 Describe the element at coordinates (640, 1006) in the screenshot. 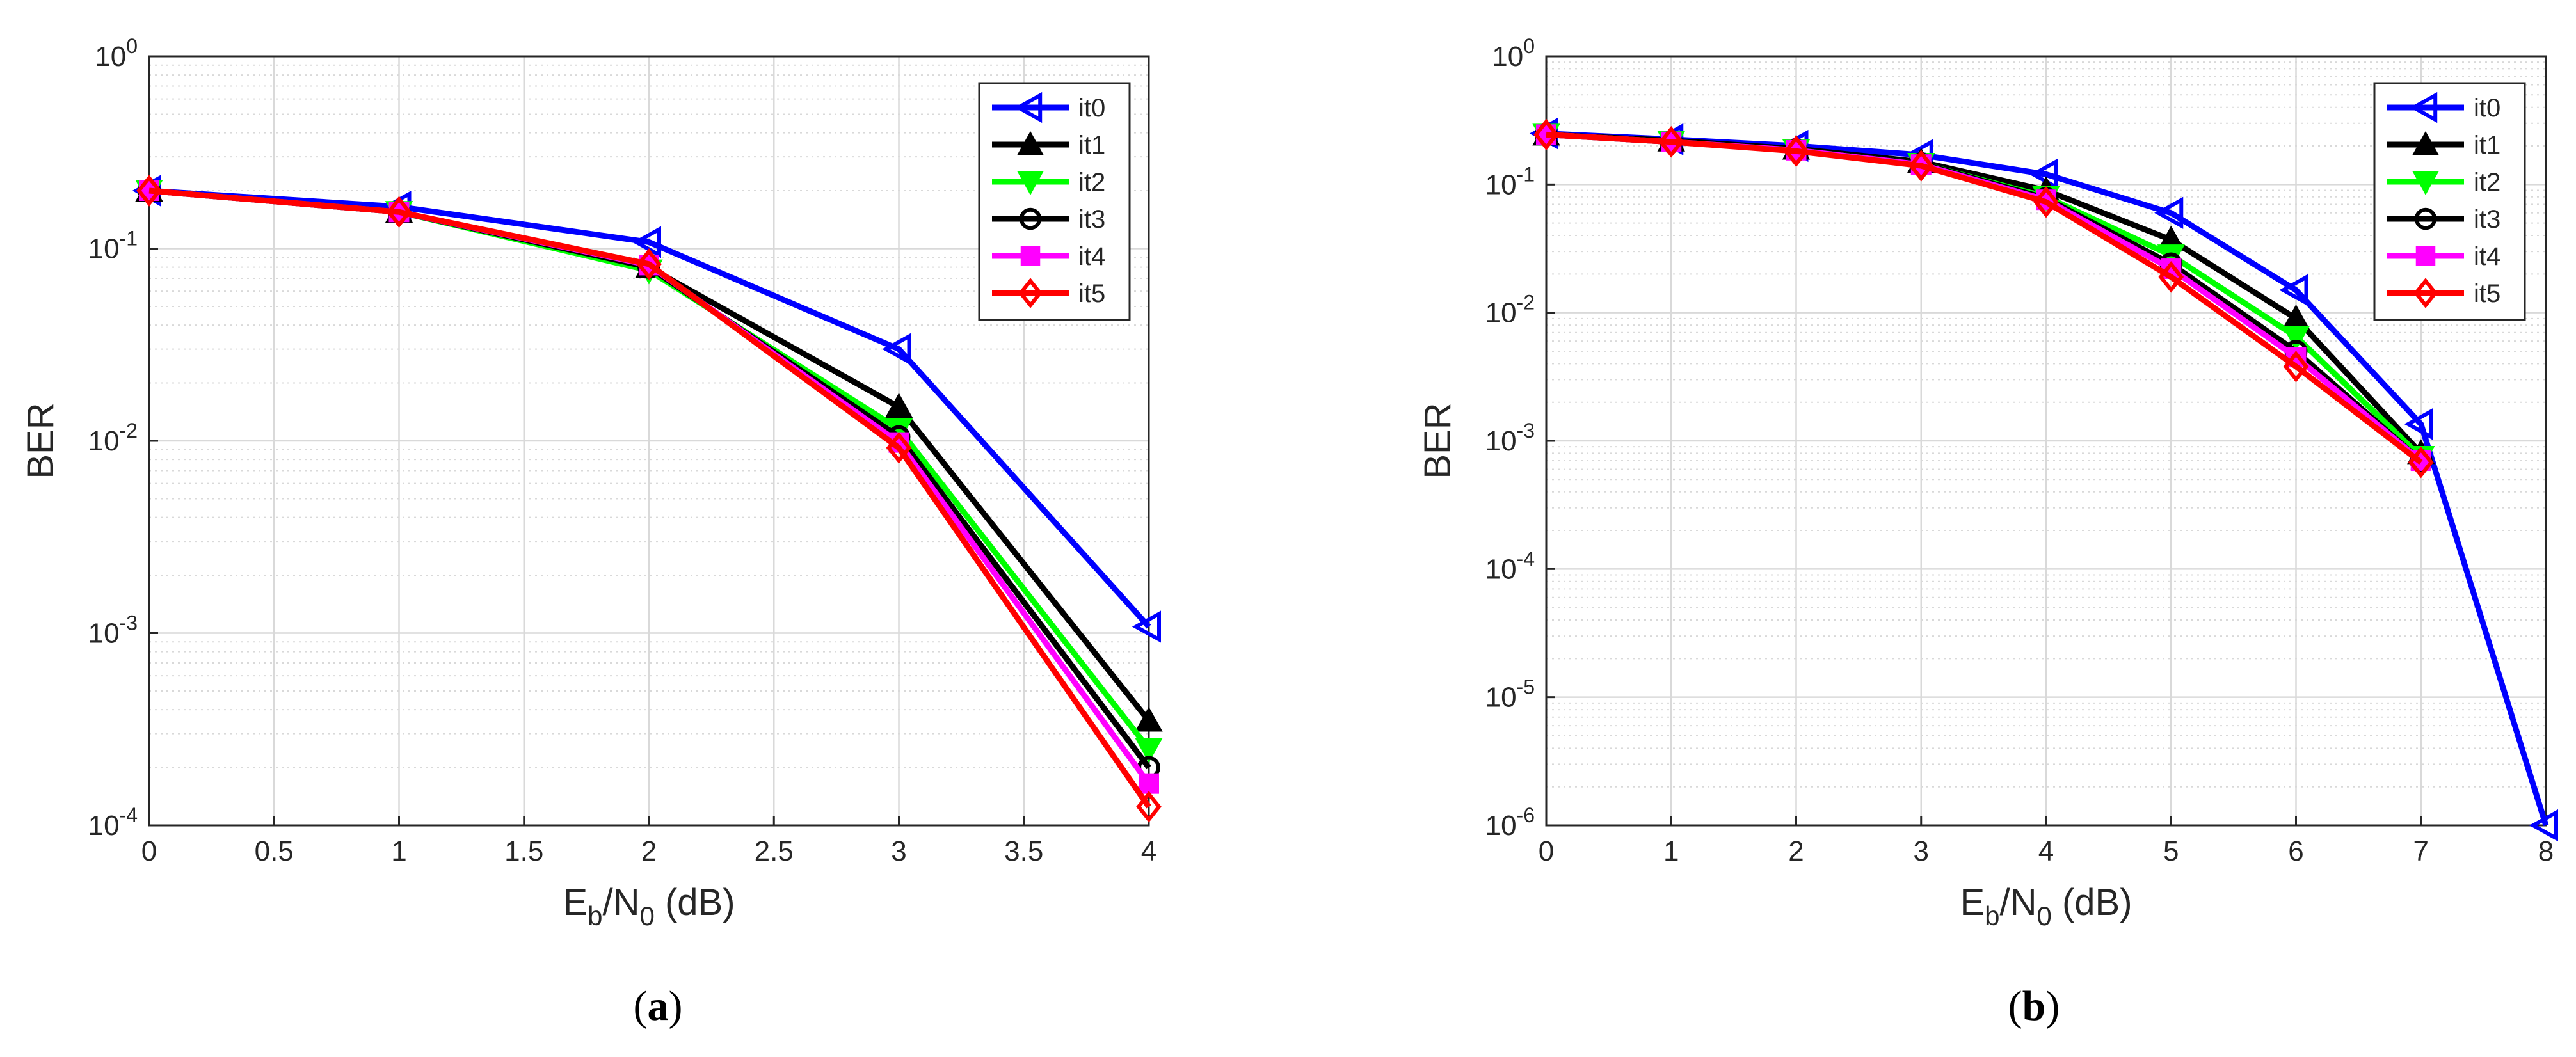

I see `caption-a-open: (` at that location.